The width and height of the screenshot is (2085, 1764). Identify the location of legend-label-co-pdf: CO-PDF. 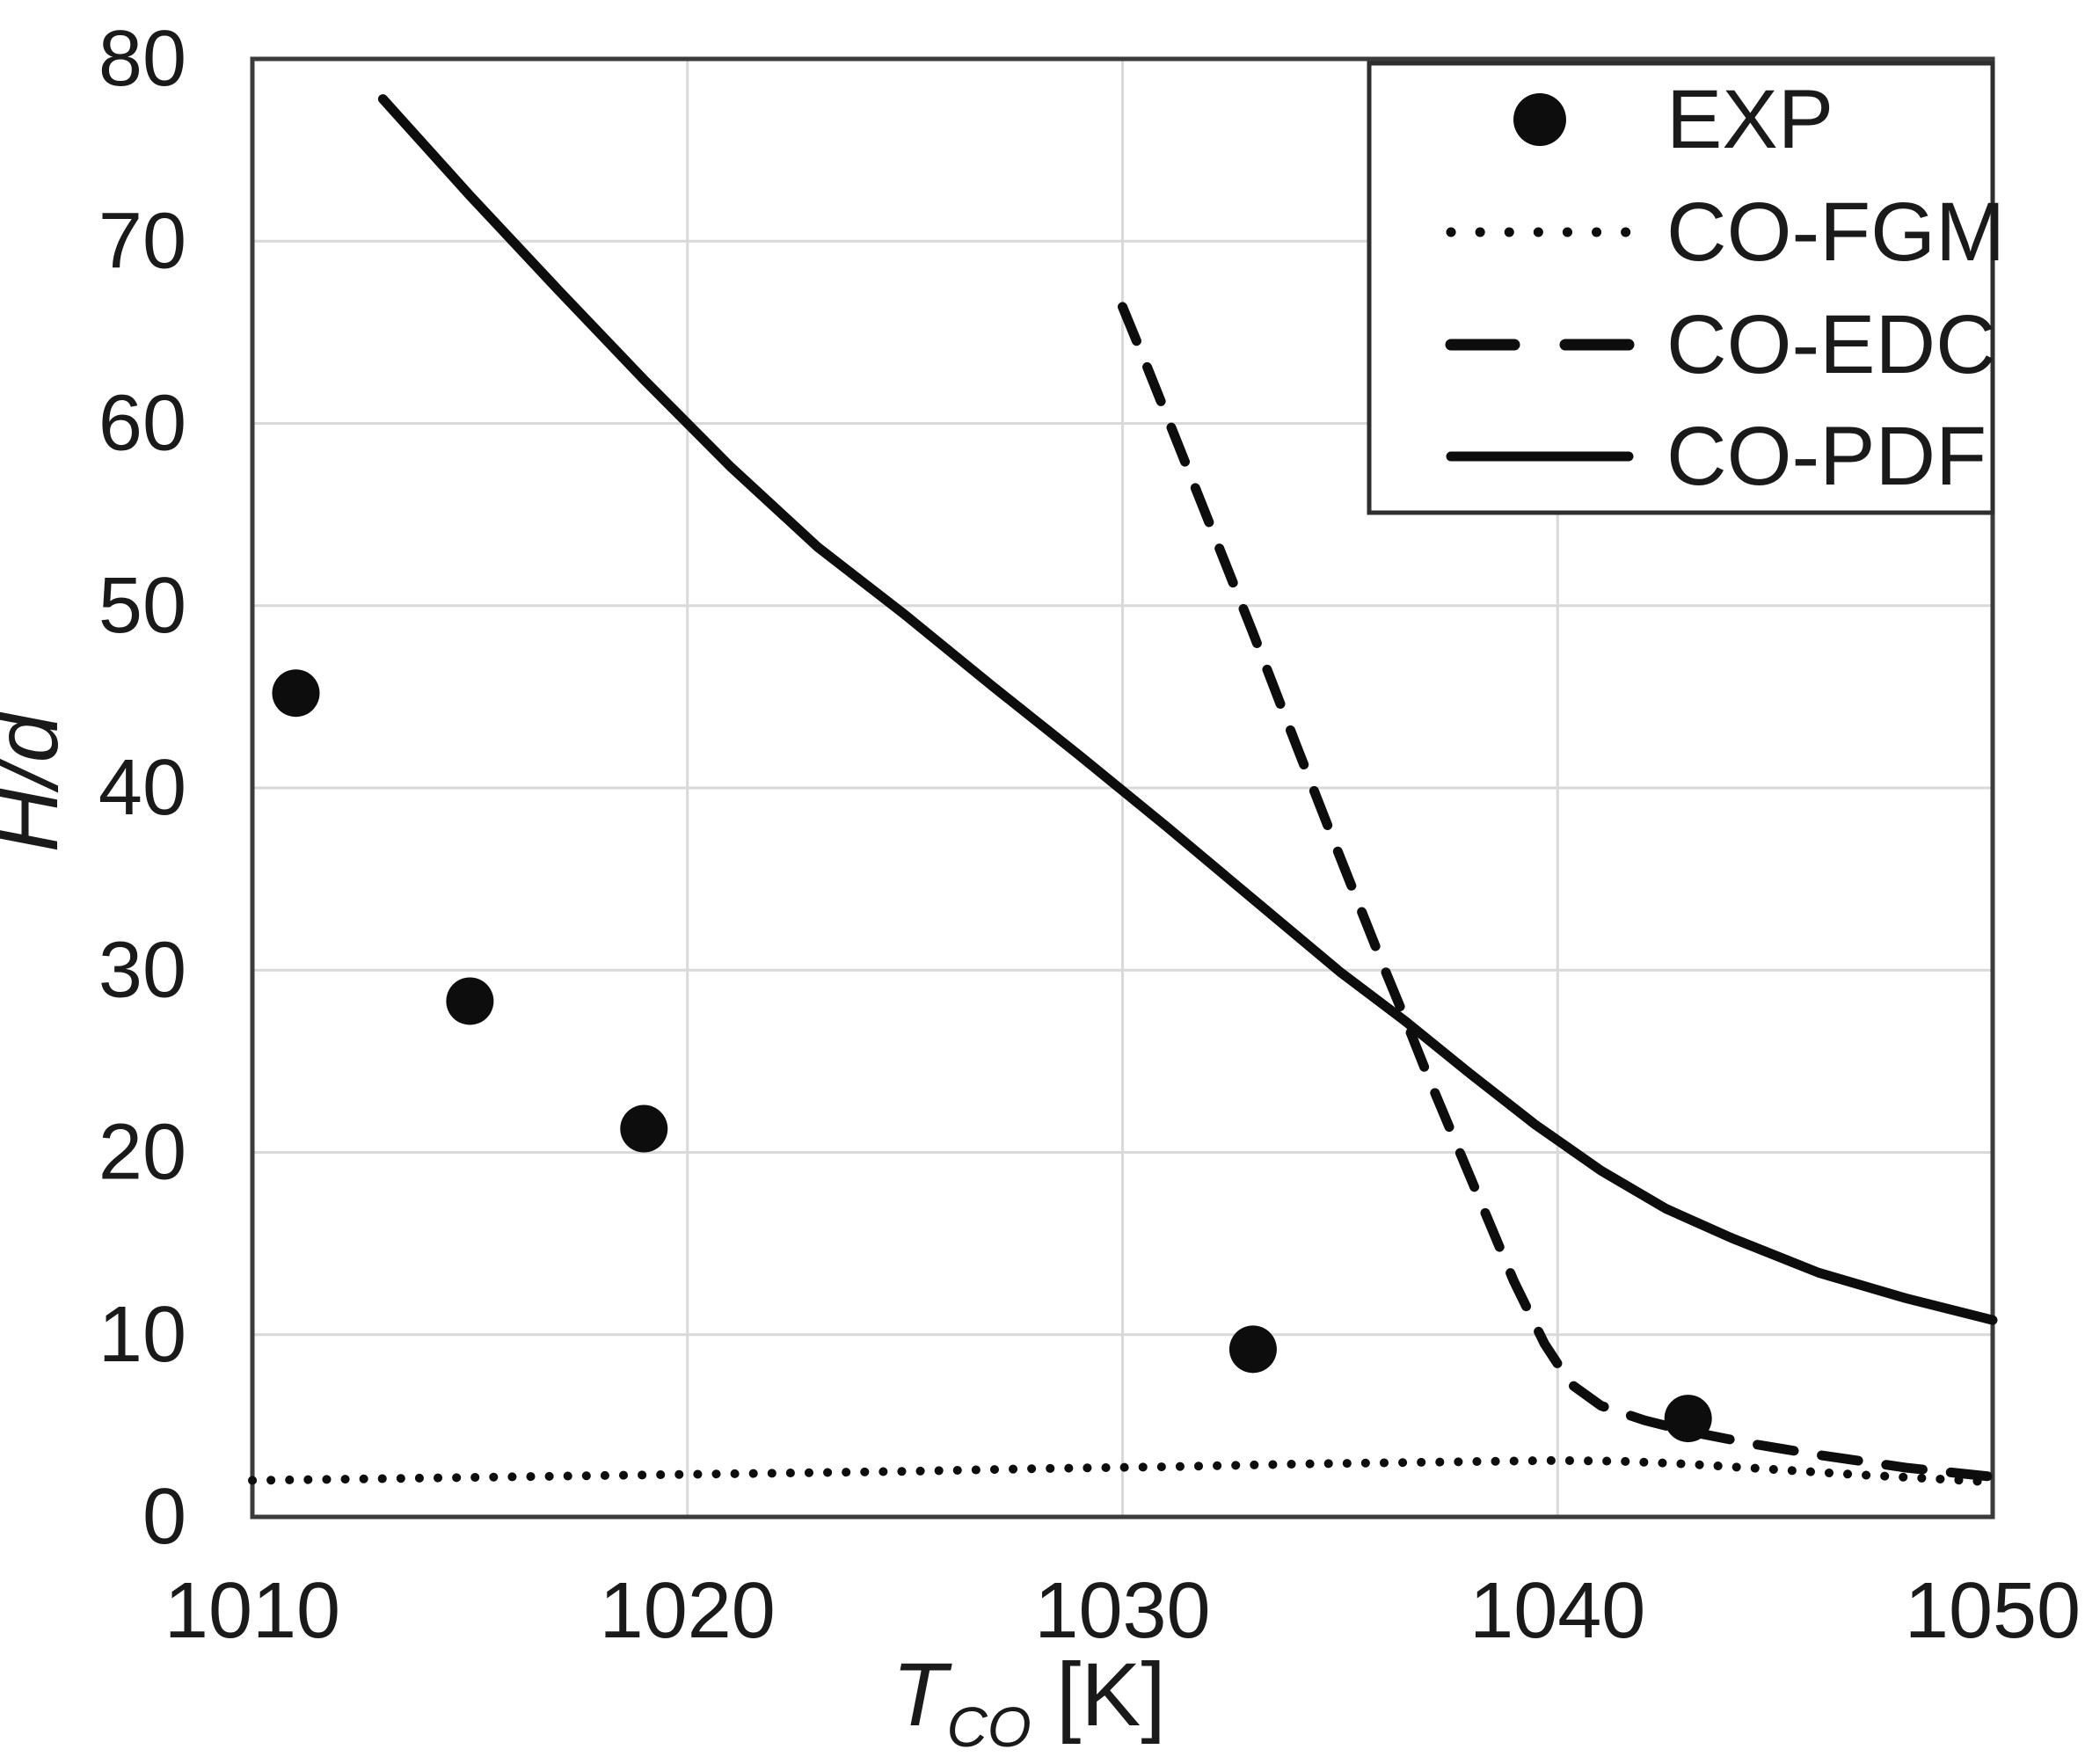
(1827, 456).